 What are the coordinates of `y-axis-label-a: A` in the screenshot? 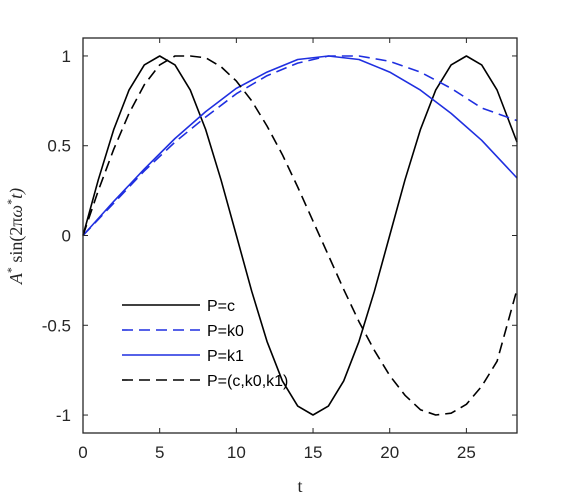 It's located at (16, 278).